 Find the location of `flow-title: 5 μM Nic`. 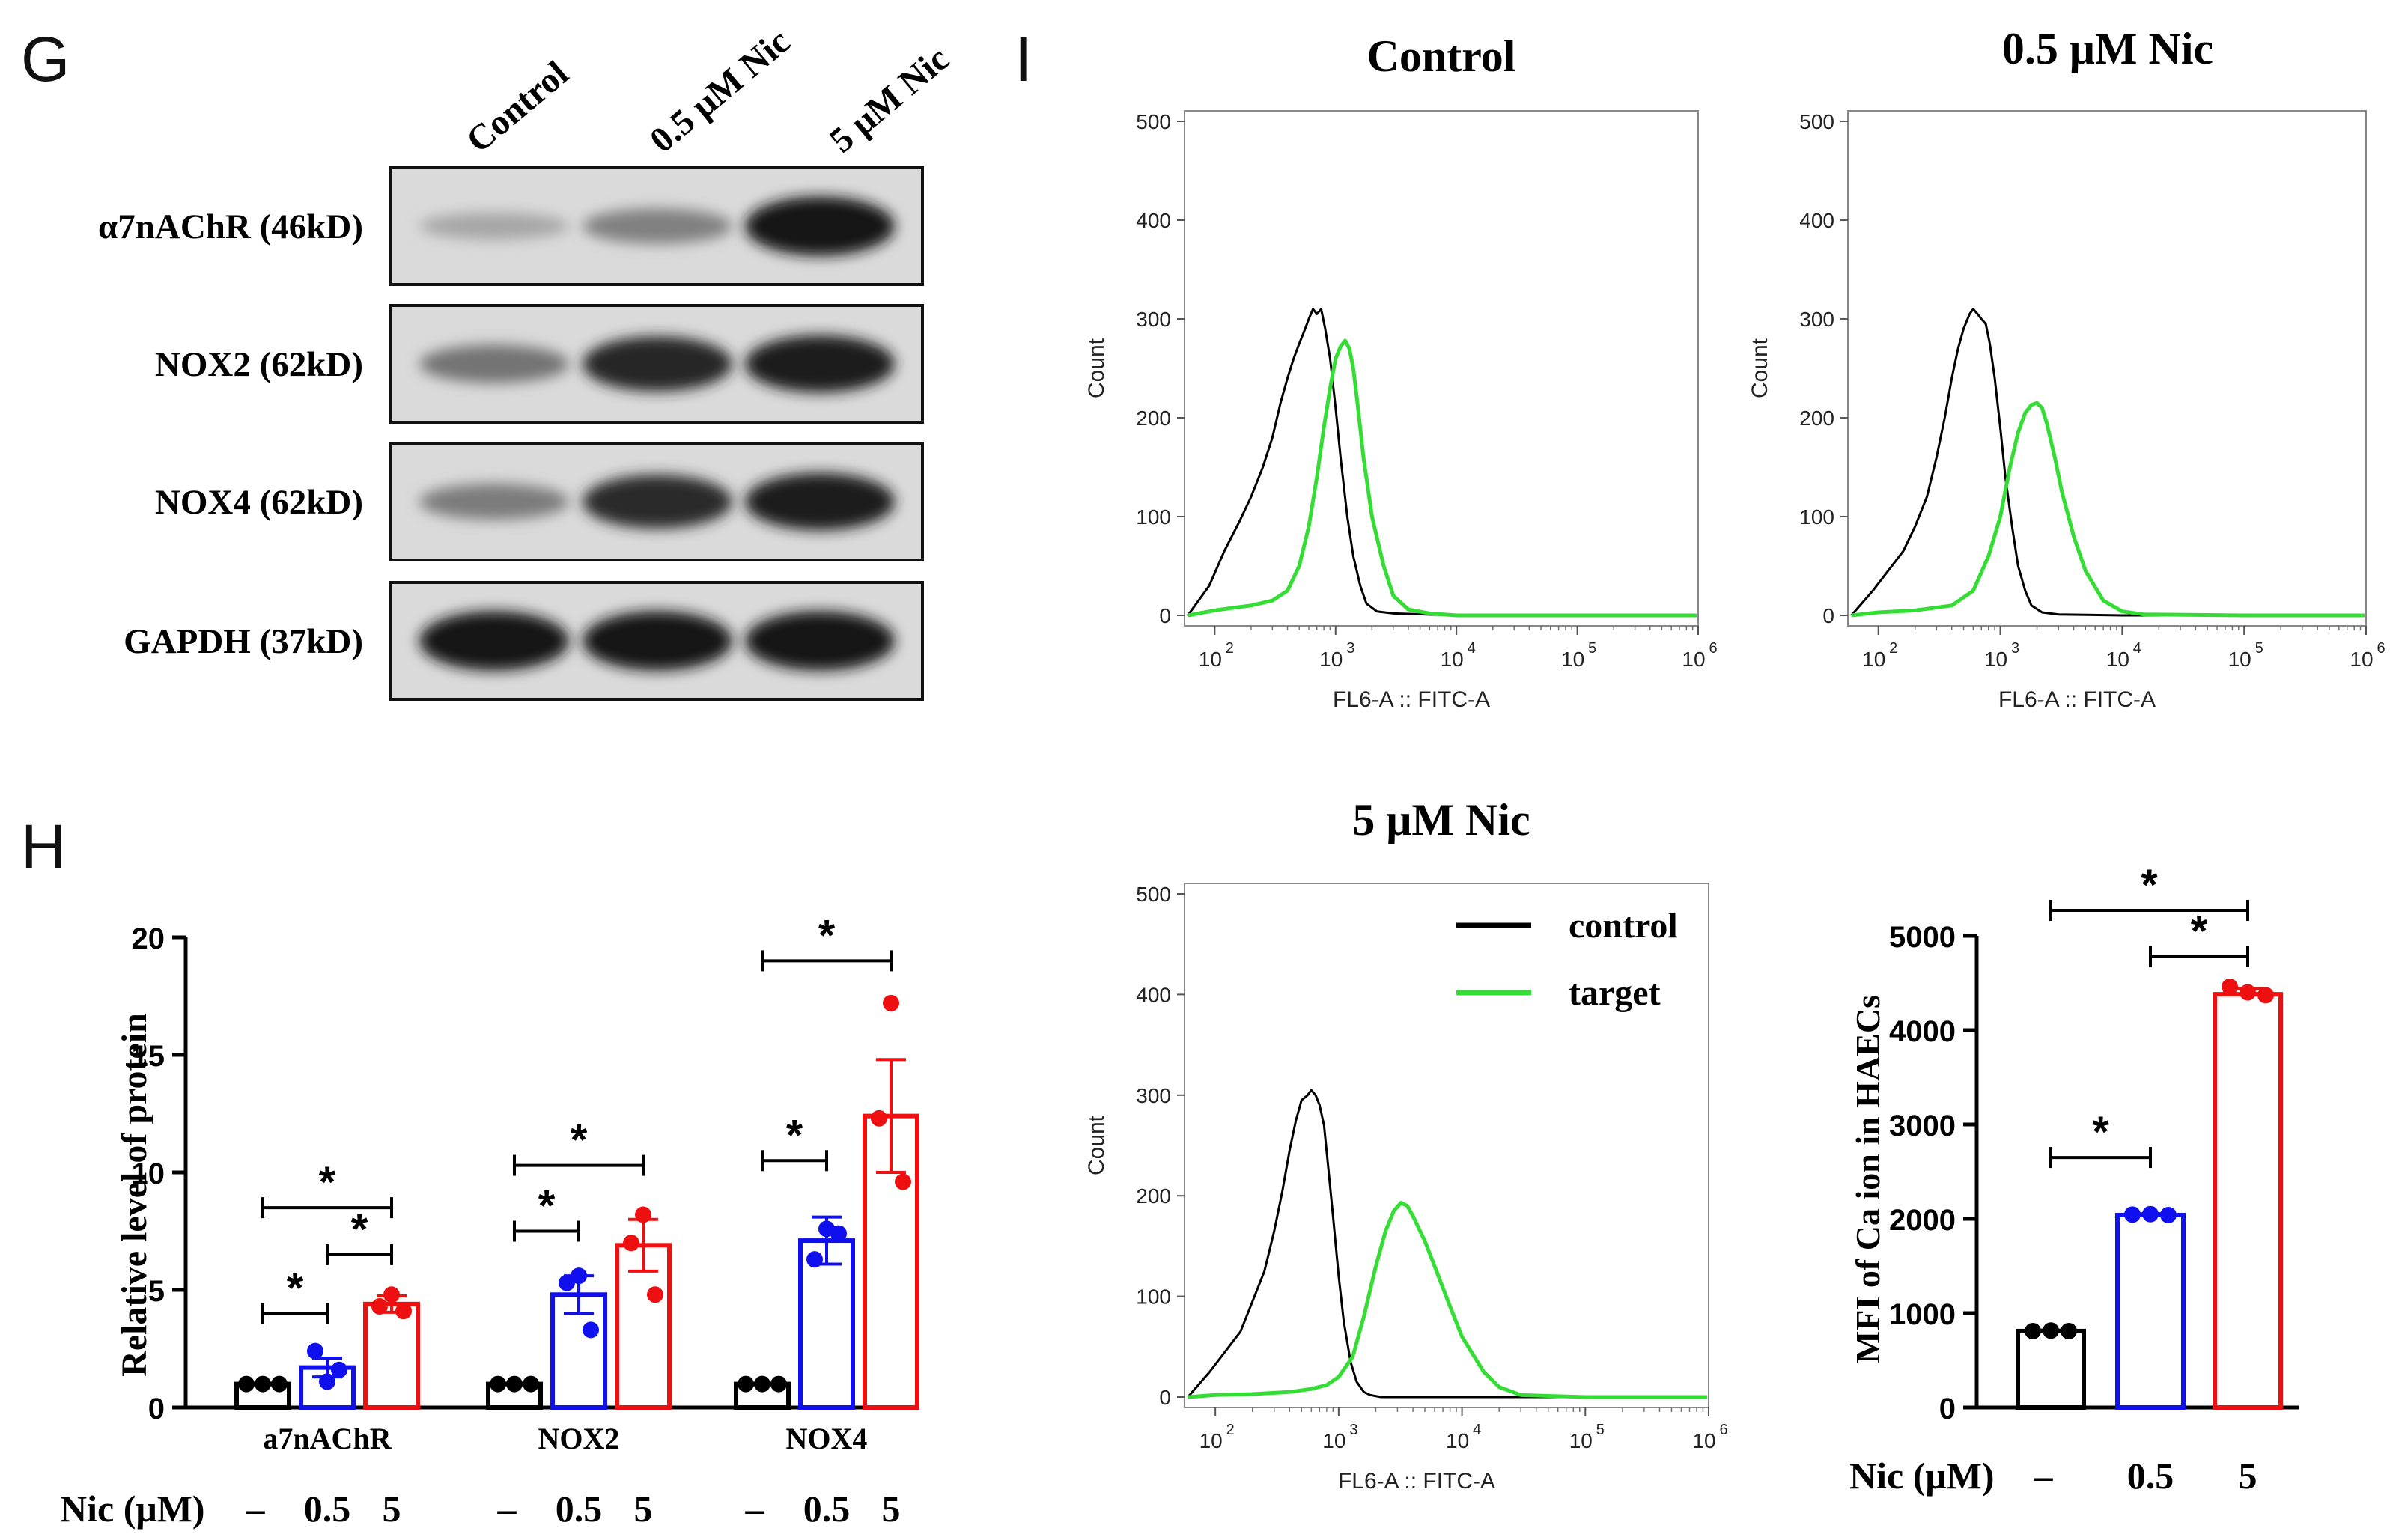

flow-title: 5 μM Nic is located at coordinates (1441, 819).